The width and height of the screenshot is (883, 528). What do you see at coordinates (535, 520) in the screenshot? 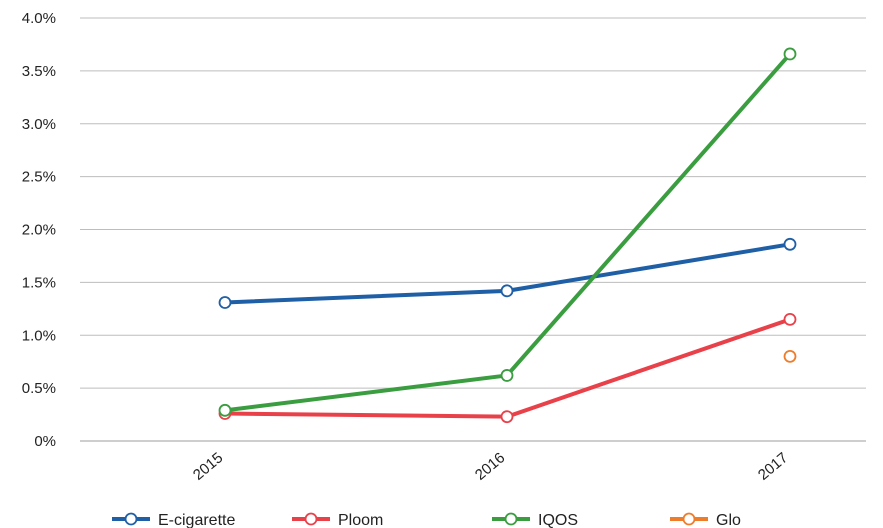
I see `legend-item: IQOS` at bounding box center [535, 520].